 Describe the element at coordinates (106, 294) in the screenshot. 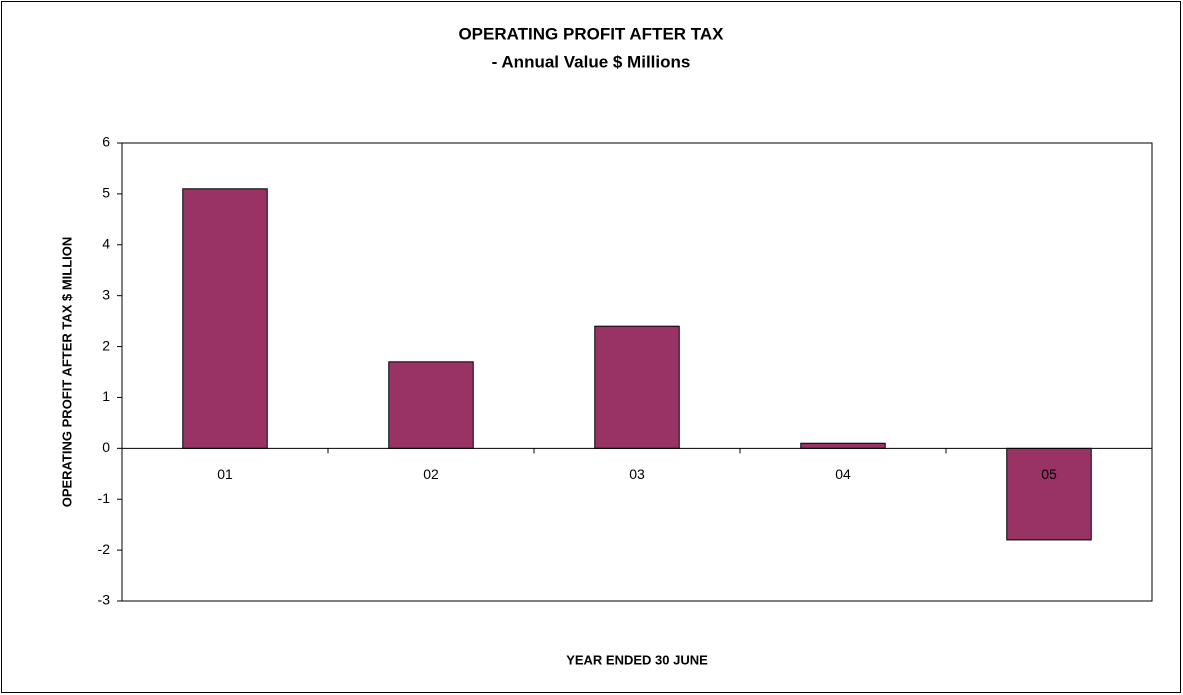

I see `y-tick-label: 3` at that location.